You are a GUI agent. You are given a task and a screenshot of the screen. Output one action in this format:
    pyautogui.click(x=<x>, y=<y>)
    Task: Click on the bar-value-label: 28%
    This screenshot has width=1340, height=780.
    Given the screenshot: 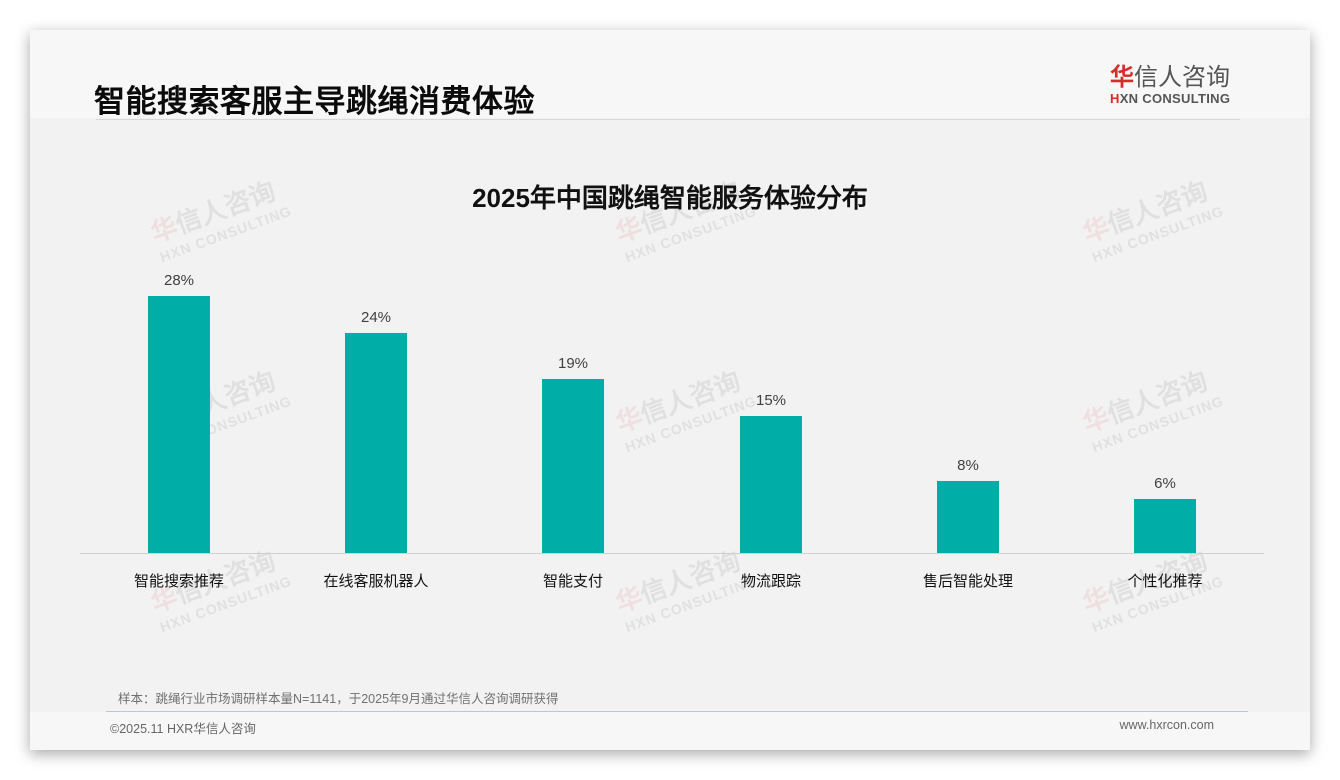 What is the action you would take?
    pyautogui.click(x=179, y=280)
    